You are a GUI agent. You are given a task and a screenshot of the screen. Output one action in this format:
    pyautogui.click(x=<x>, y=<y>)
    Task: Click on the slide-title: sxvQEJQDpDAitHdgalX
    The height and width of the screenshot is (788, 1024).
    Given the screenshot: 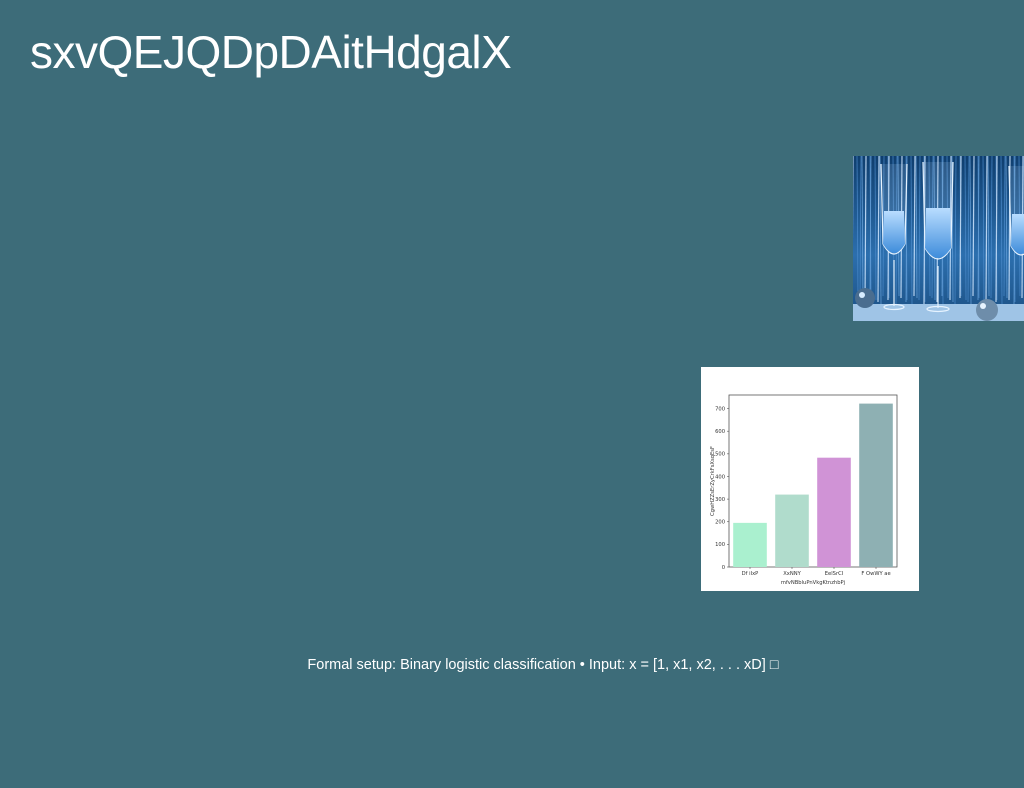 What is the action you would take?
    pyautogui.click(x=271, y=52)
    